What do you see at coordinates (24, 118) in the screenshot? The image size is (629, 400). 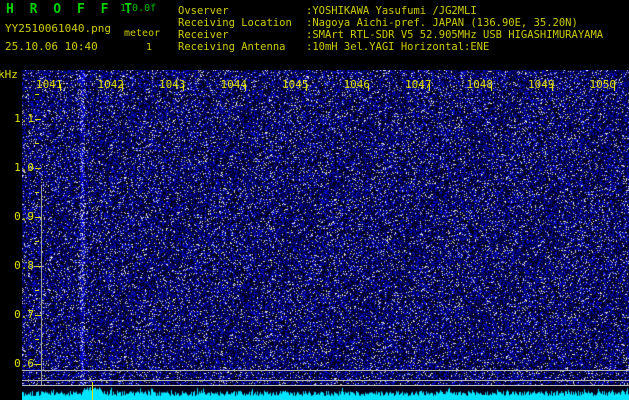 I see `y-tick-label: 1.1` at bounding box center [24, 118].